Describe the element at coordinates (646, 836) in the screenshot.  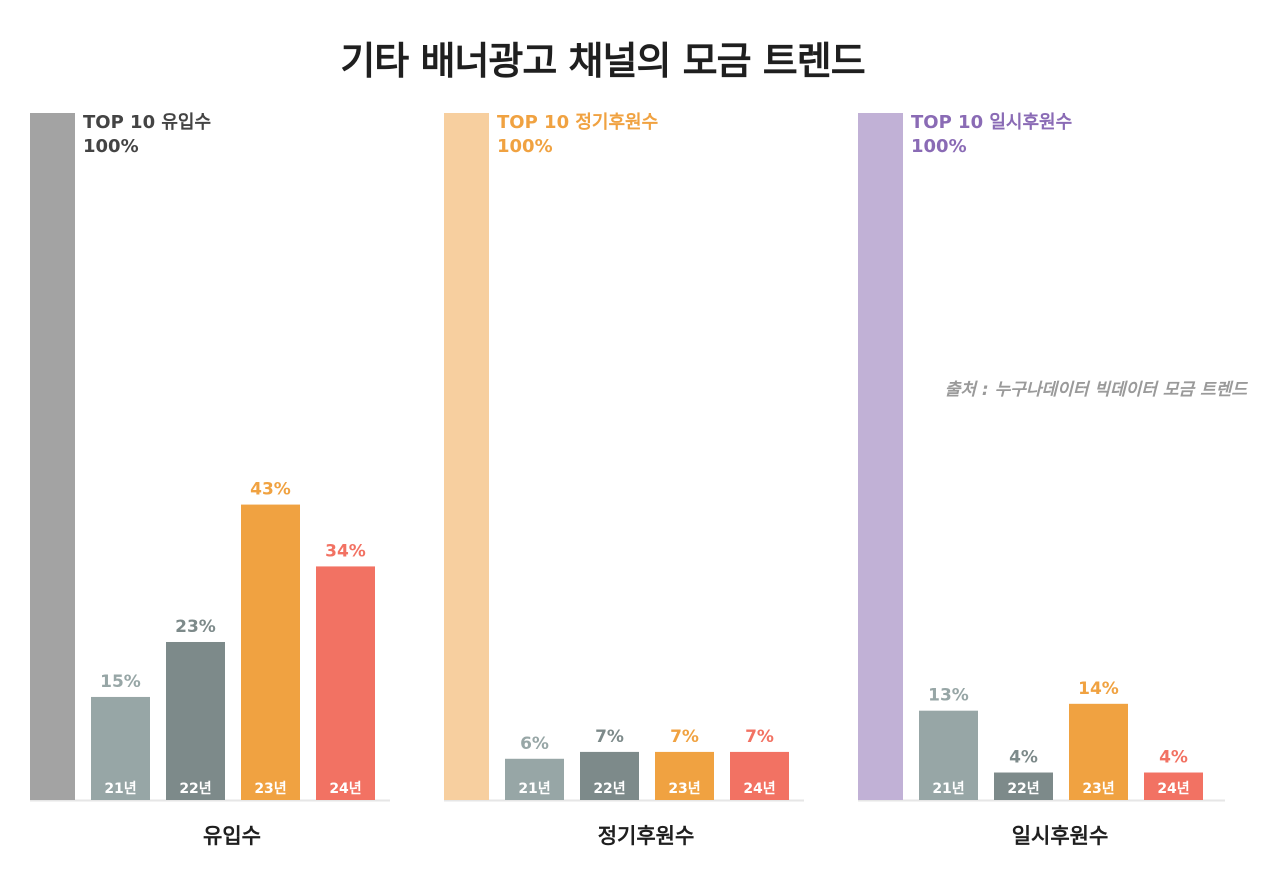
I see `group-label-2: 정기후원수` at that location.